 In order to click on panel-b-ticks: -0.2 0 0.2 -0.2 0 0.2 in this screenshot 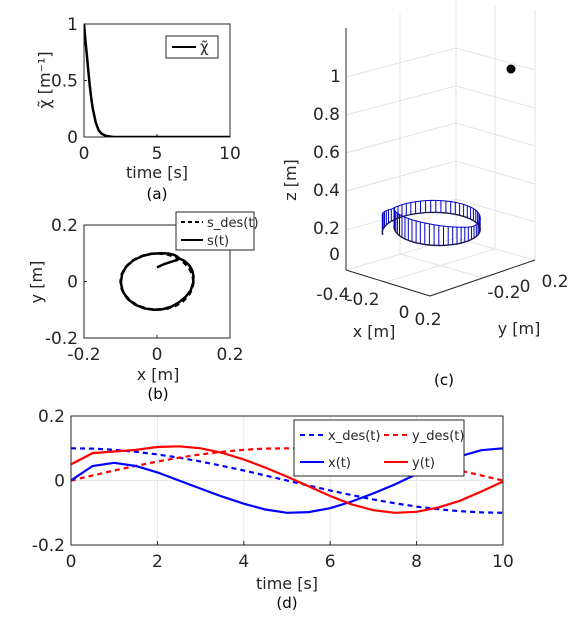, I will do `click(144, 290)`.